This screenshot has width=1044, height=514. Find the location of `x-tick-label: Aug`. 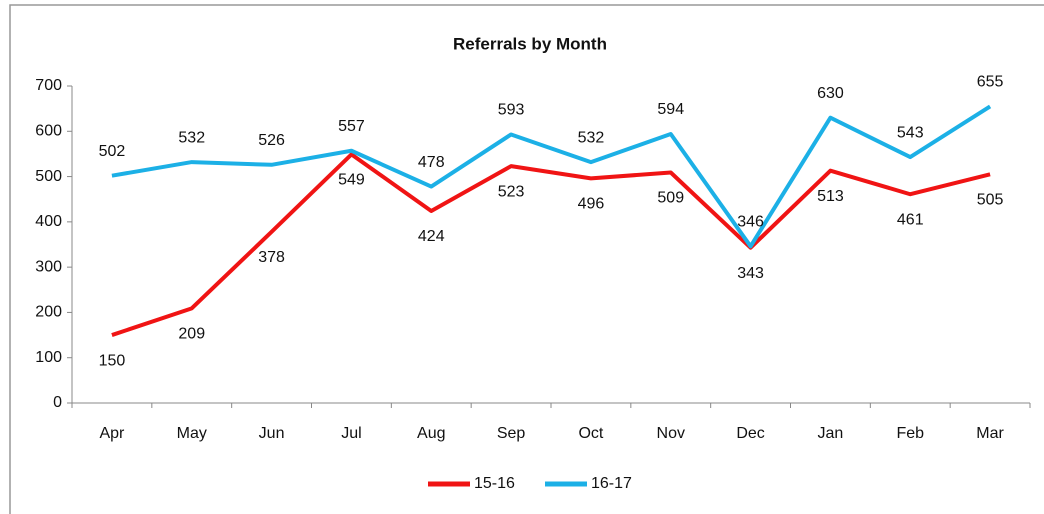

x-tick-label: Aug is located at coordinates (431, 433).